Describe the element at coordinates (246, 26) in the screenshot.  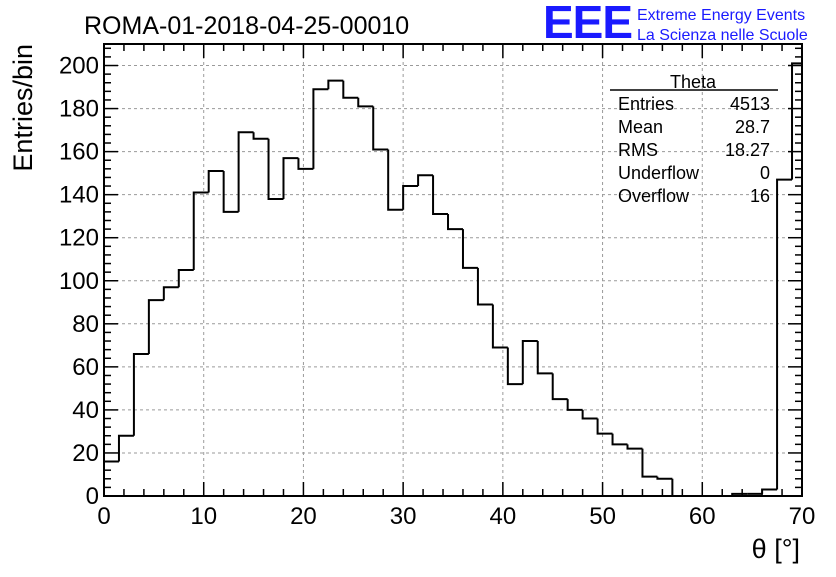
I see `chart-title: ROMA-01-2018-04-25-00010` at that location.